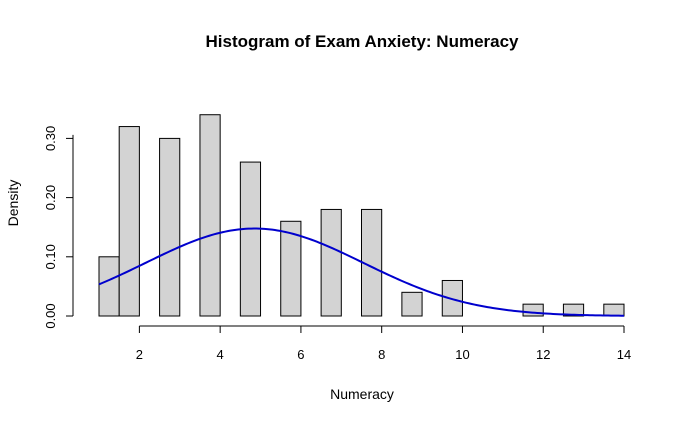  What do you see at coordinates (543, 354) in the screenshot?
I see `x-tick-label: 12` at bounding box center [543, 354].